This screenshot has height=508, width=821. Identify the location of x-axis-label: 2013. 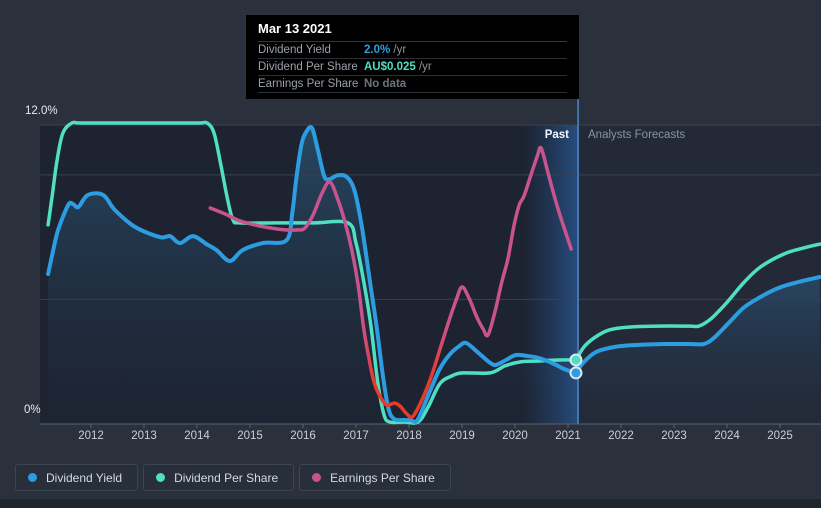
(144, 436).